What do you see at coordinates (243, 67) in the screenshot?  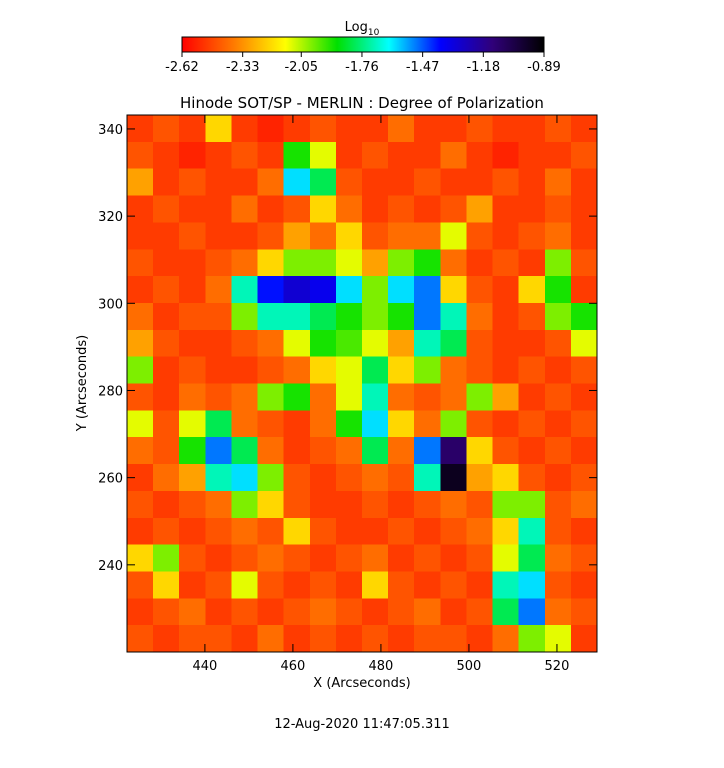 I see `colorbar-tick-label: -2.33` at bounding box center [243, 67].